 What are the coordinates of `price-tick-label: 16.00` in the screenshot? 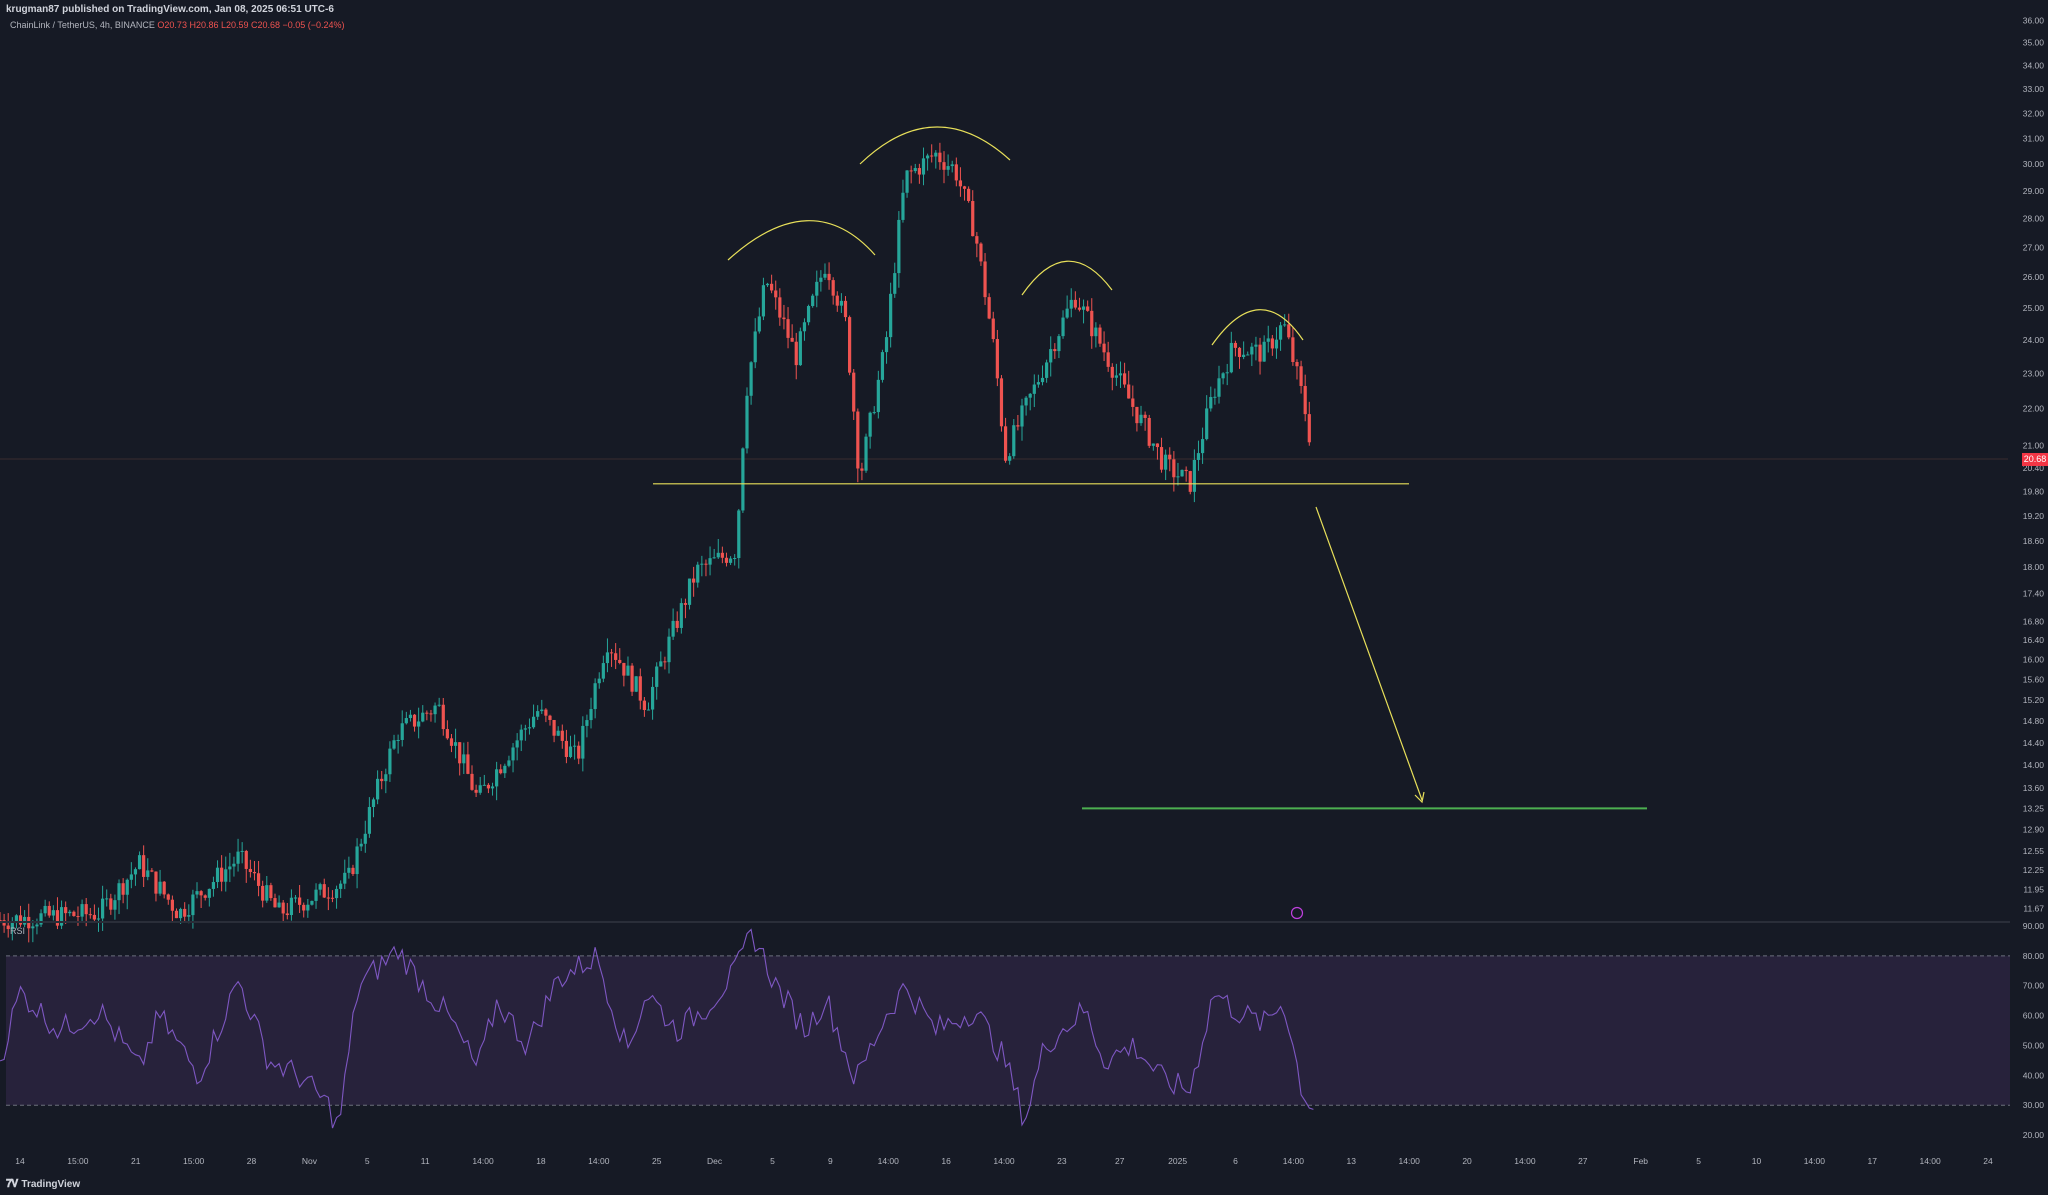 It's located at (2034, 660).